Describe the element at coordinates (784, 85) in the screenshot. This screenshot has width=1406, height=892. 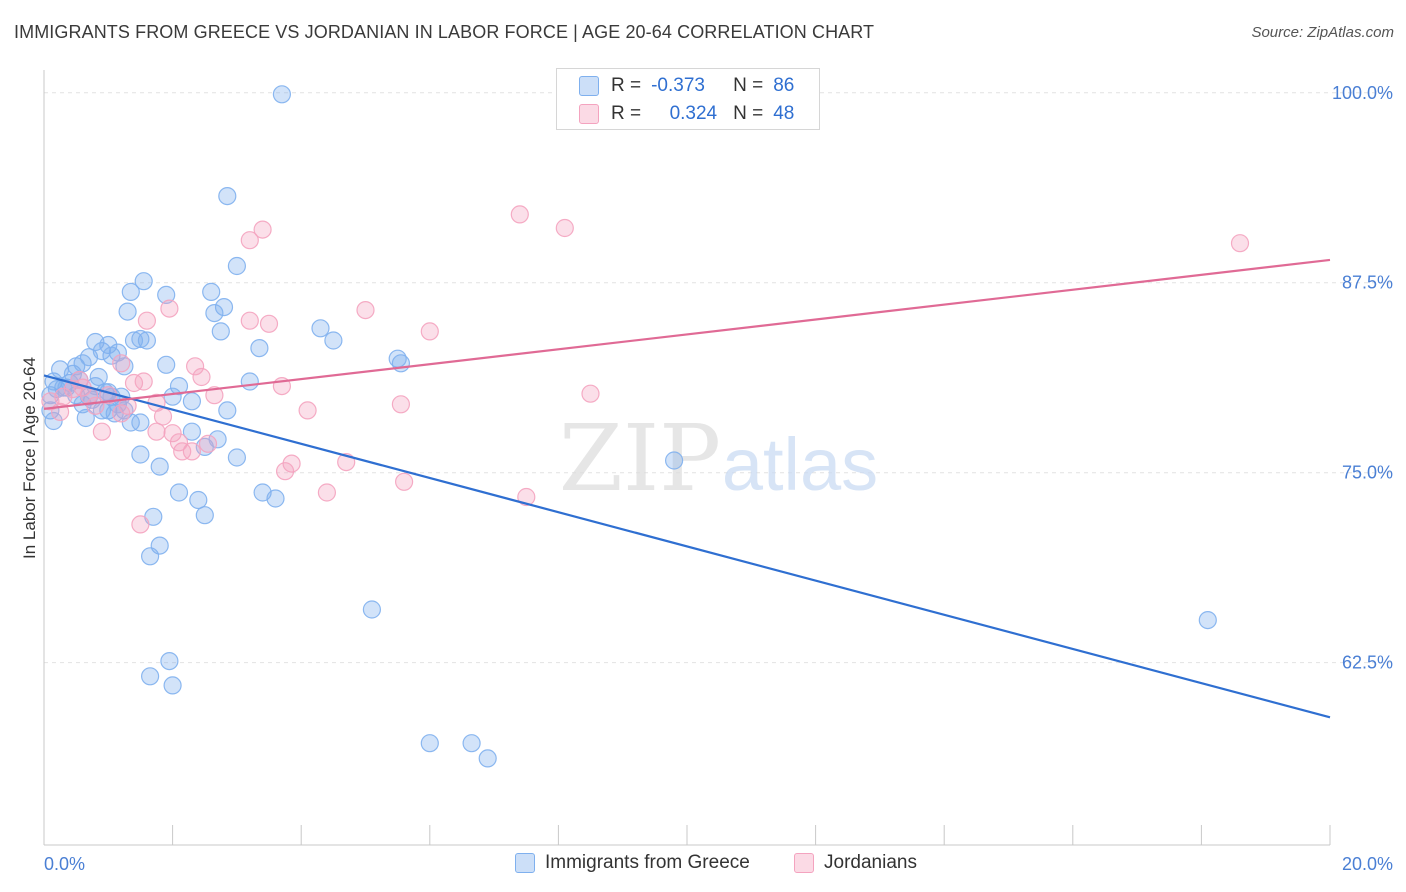
I see `n-value: 86` at that location.